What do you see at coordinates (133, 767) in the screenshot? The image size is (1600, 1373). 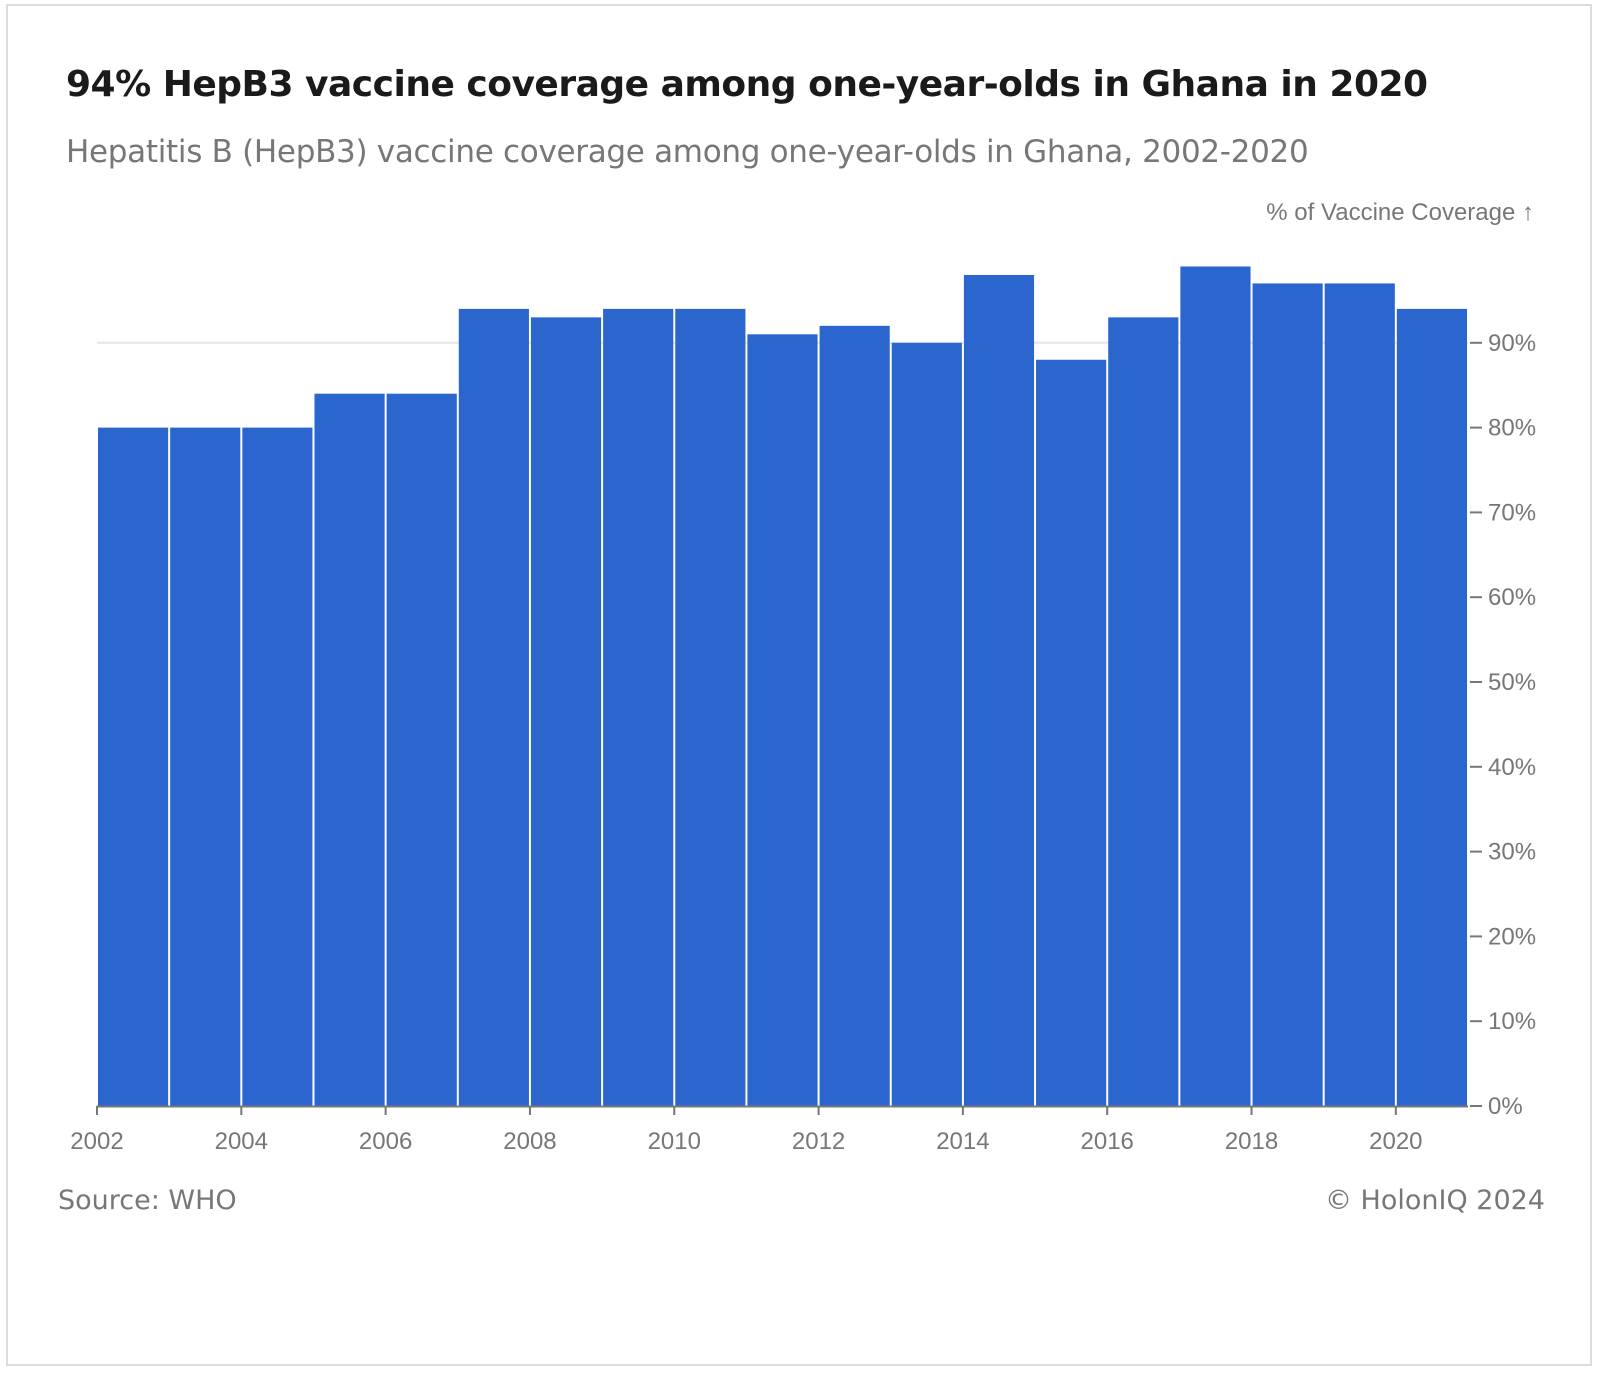 I see `bar-2002` at bounding box center [133, 767].